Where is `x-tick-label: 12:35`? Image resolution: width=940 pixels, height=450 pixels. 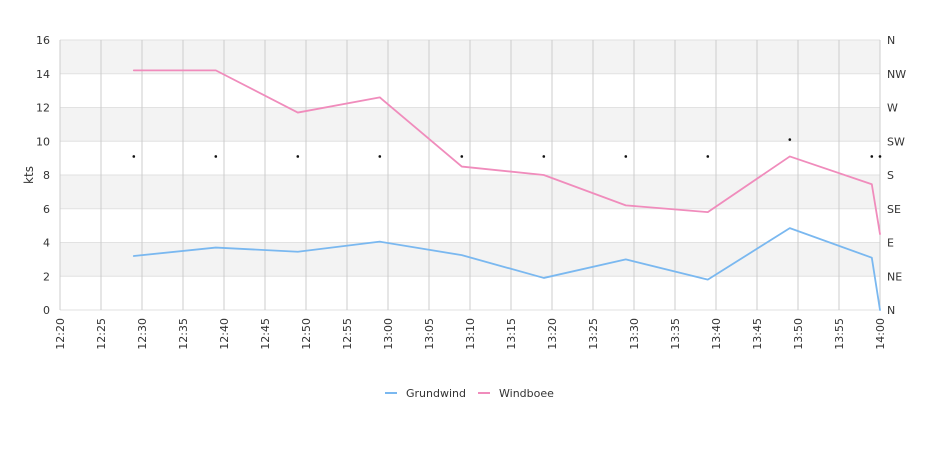
x-tick-label: 12:35 is located at coordinates (183, 334).